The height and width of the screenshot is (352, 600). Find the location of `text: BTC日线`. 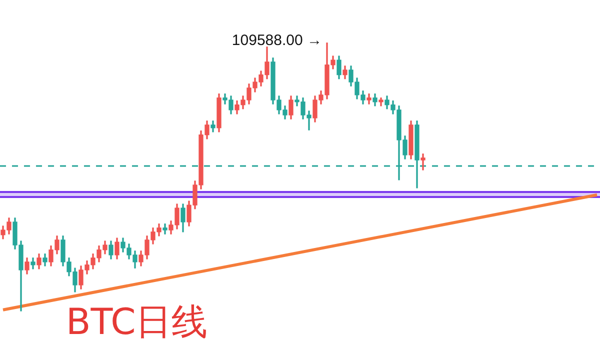

text: BTC日线 is located at coordinates (137, 323).